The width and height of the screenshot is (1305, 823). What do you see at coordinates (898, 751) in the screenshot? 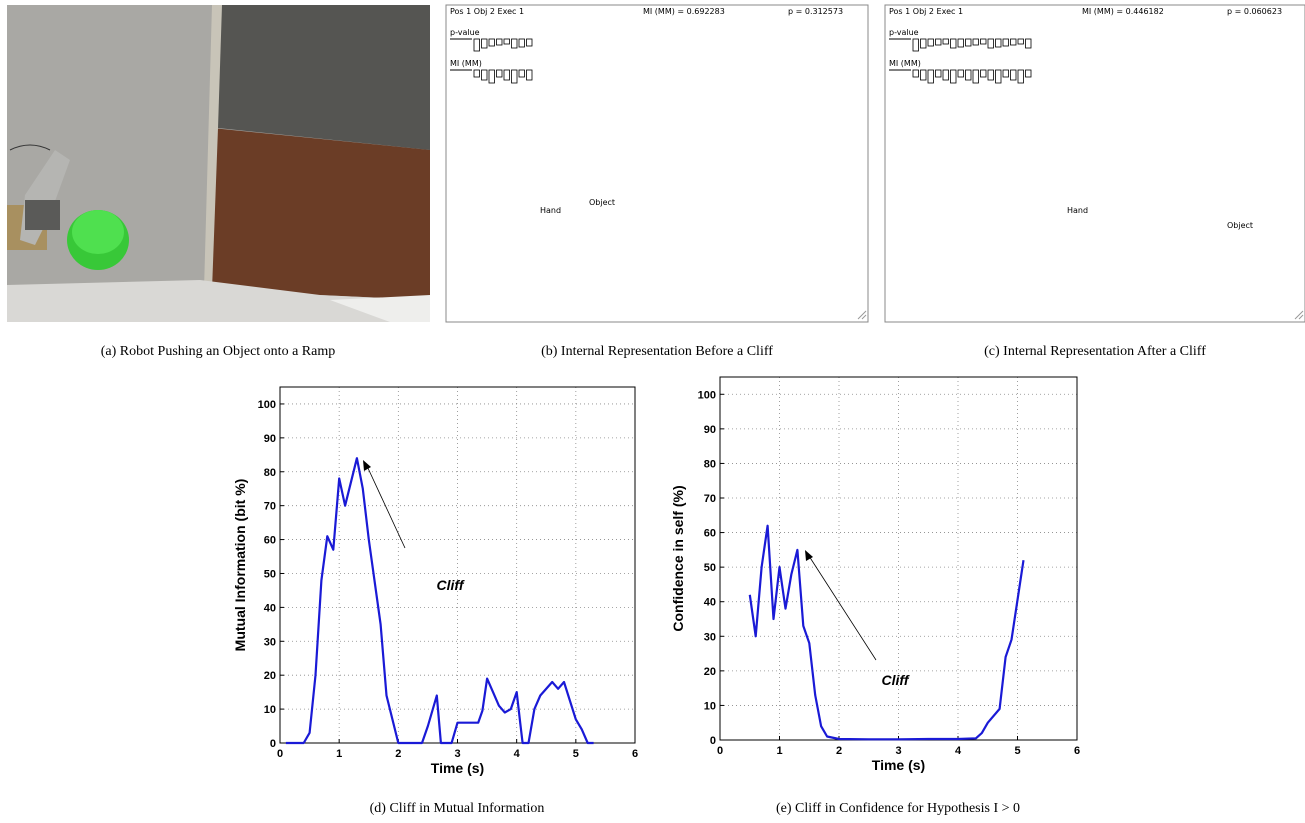
I see `x-tick-label: 3` at bounding box center [898, 751].